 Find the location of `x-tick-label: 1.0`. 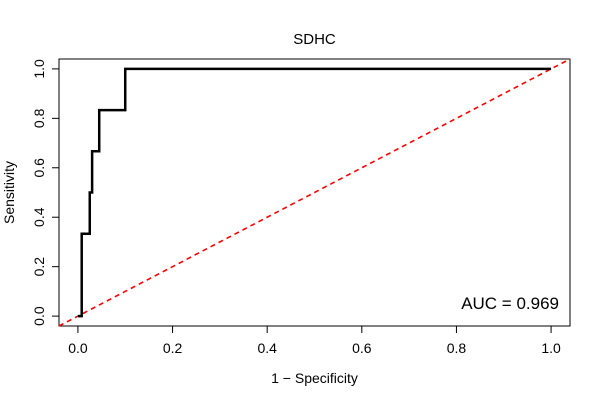

x-tick-label: 1.0 is located at coordinates (551, 348).